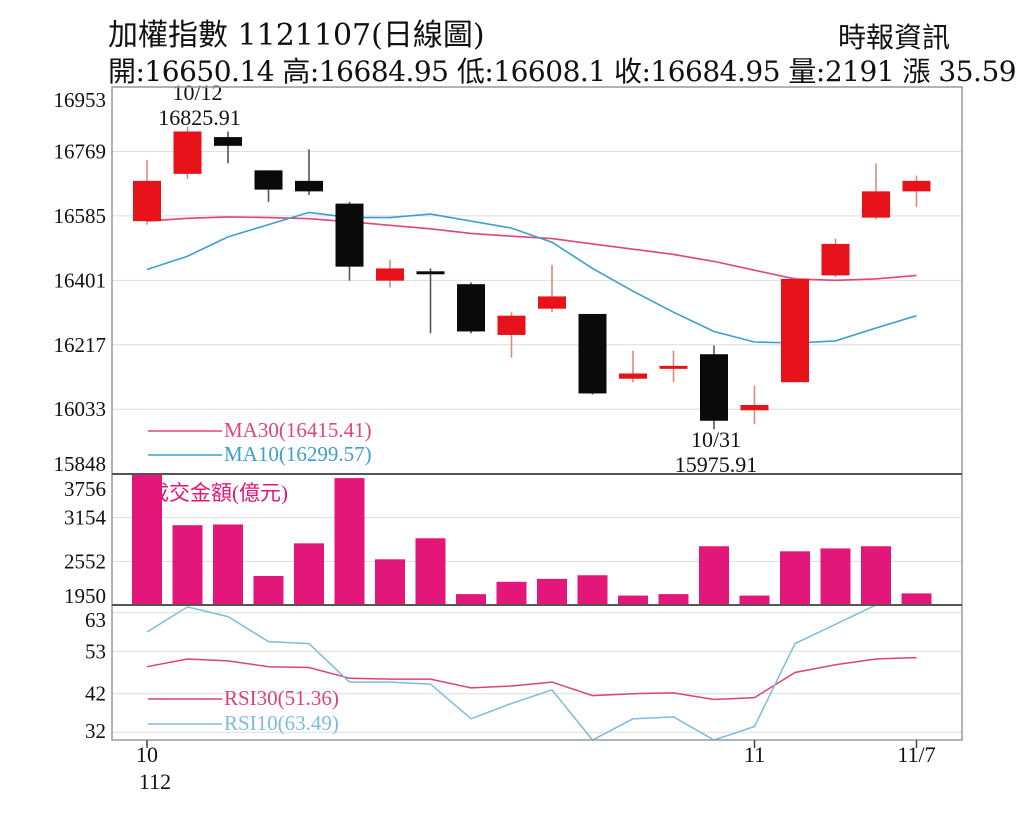 Image resolution: width=1024 pixels, height=821 pixels. Describe the element at coordinates (80, 464) in the screenshot. I see `price-tick-label: 15848` at that location.